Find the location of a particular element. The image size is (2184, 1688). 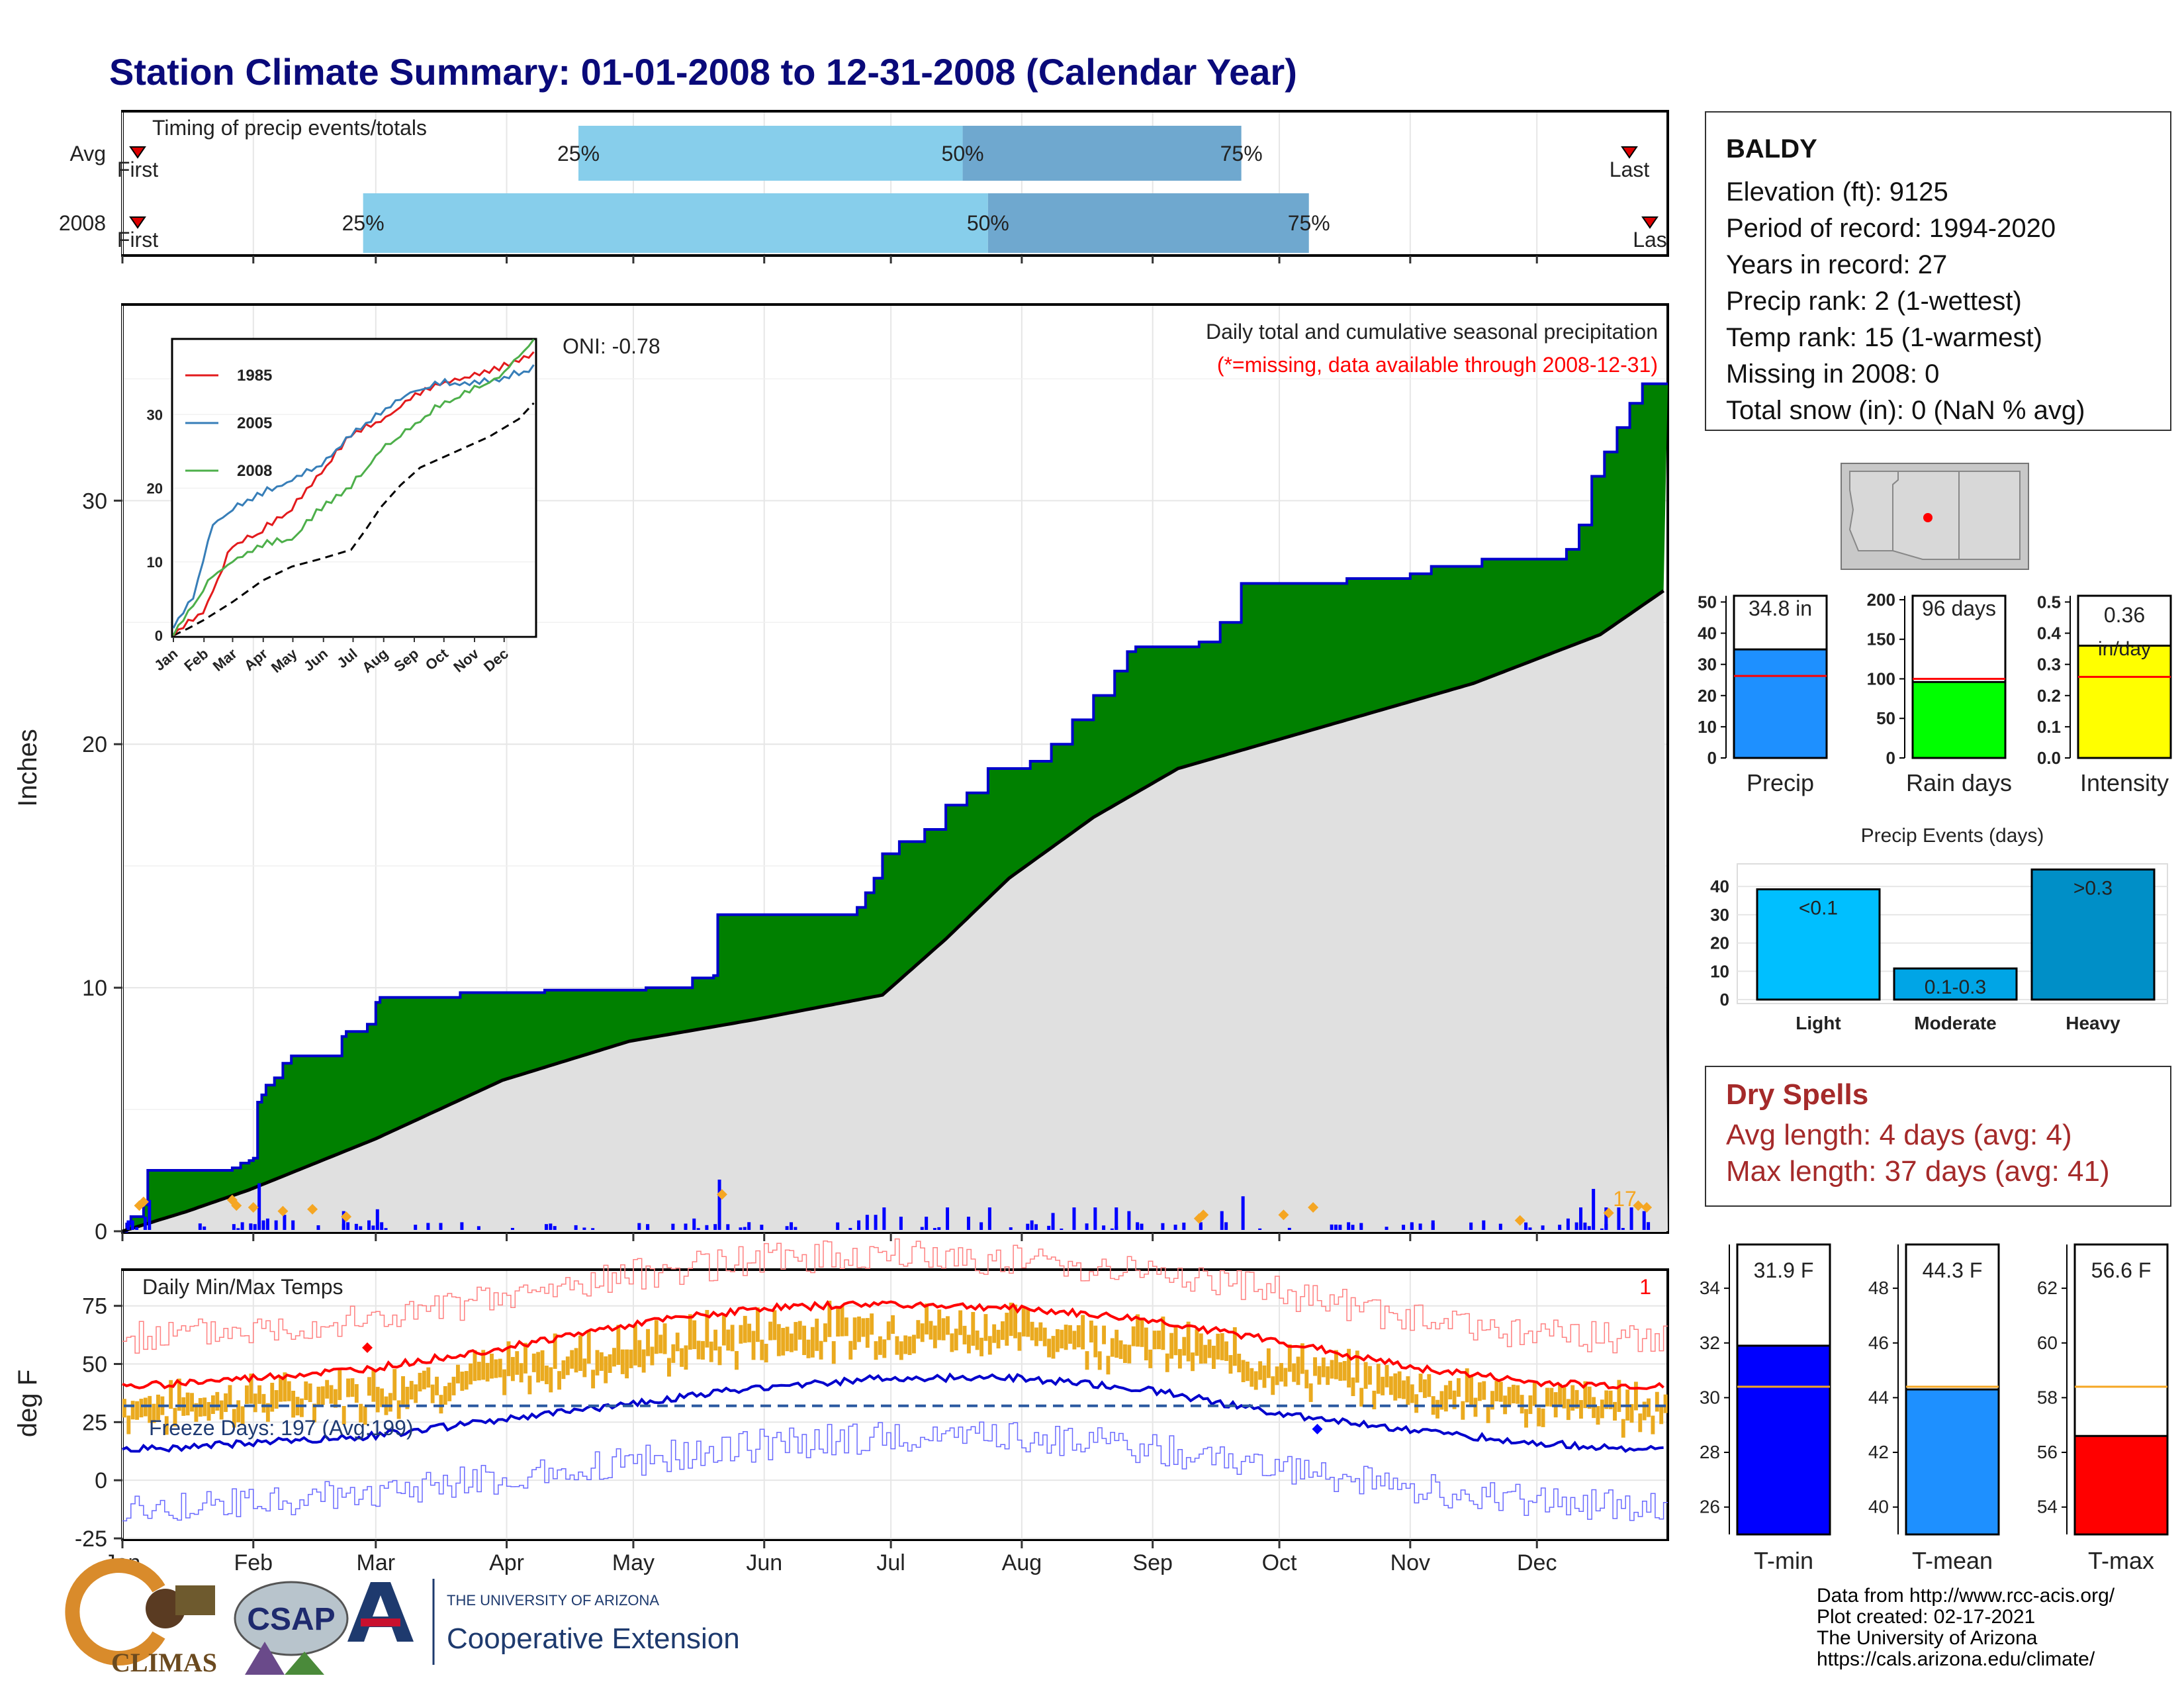

temp-y-ticks: 75 50 25 0 -25 is located at coordinates (98, 1423).